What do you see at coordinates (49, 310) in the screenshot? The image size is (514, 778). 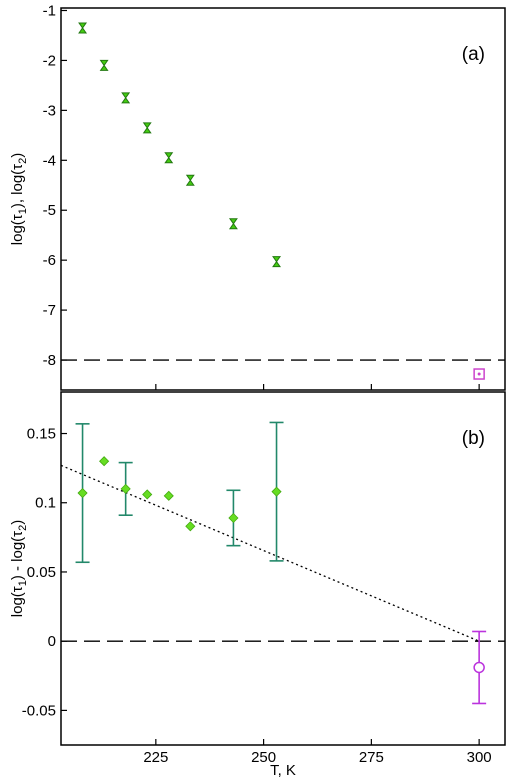 I see `y-tick-label: -7` at bounding box center [49, 310].